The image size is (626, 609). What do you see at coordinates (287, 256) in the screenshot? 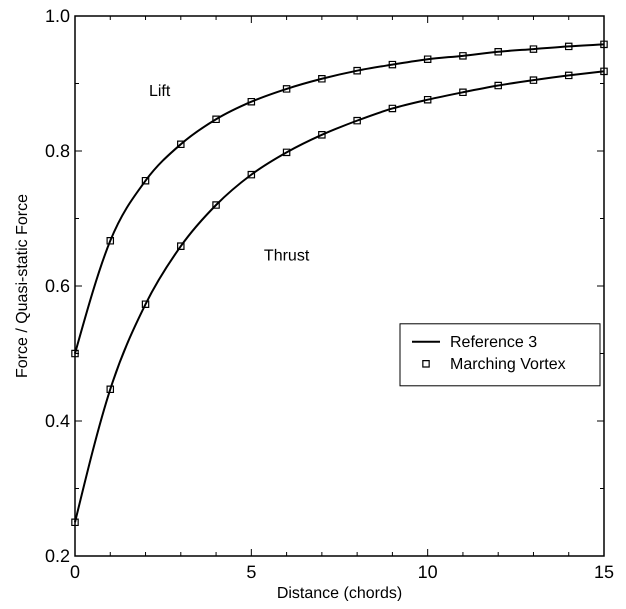
I see `annotation: Thrust` at bounding box center [287, 256].